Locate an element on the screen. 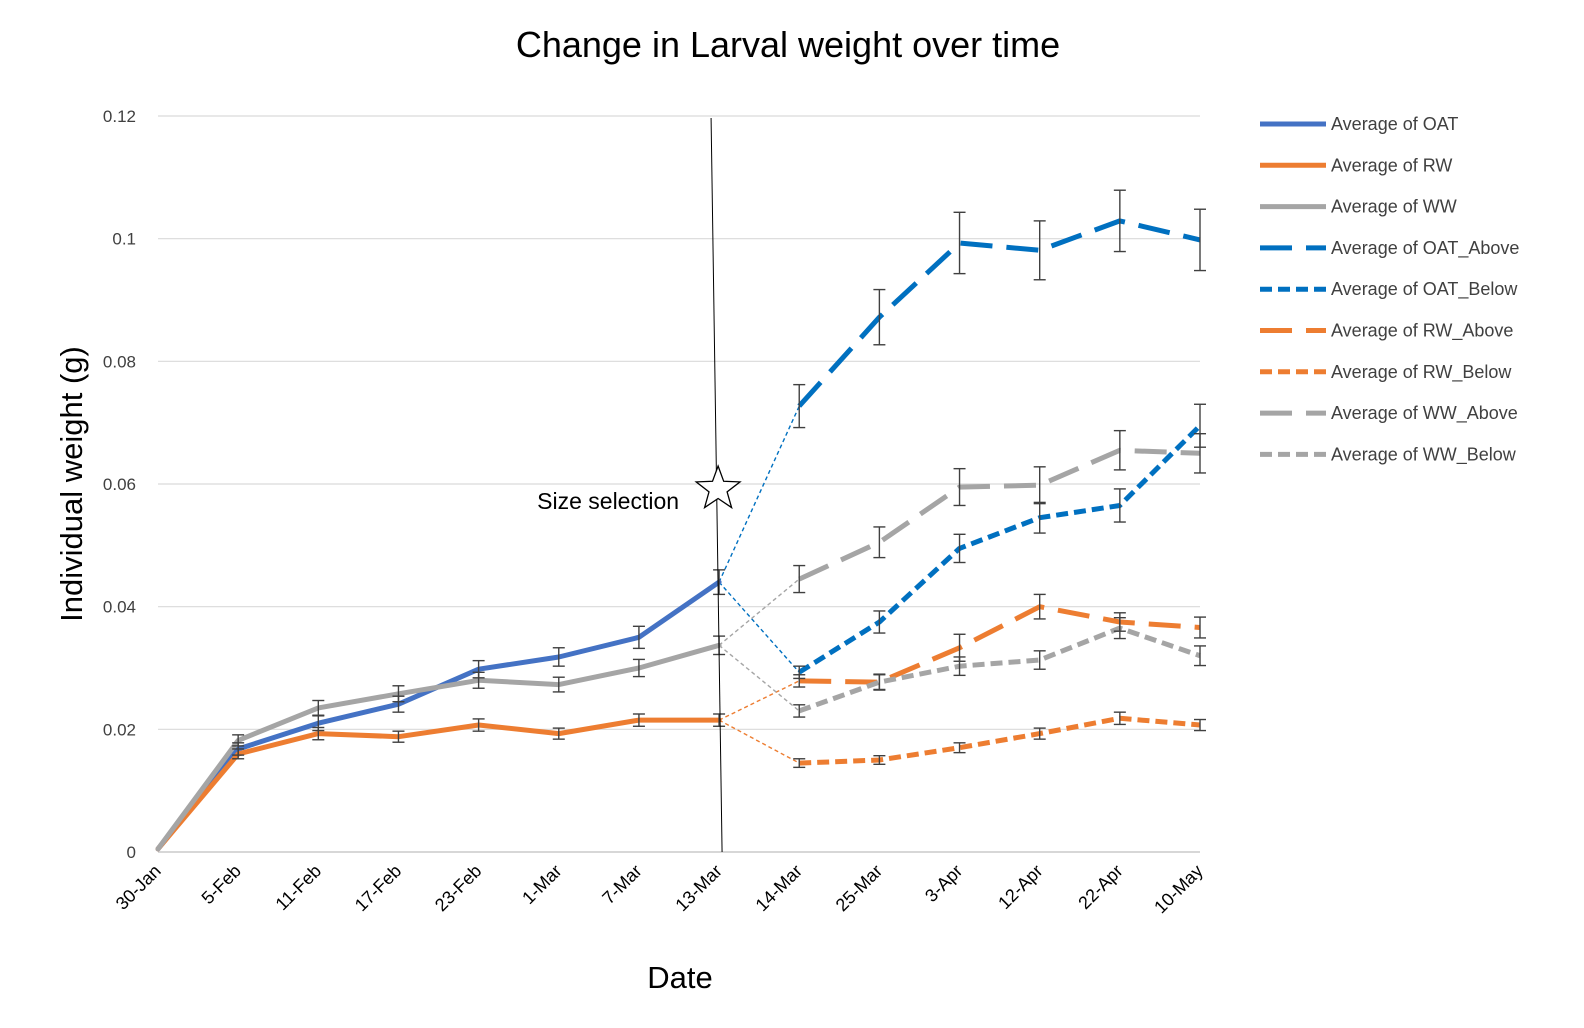 The height and width of the screenshot is (1028, 1584). legend-label: Average of RW_Above is located at coordinates (1422, 331).